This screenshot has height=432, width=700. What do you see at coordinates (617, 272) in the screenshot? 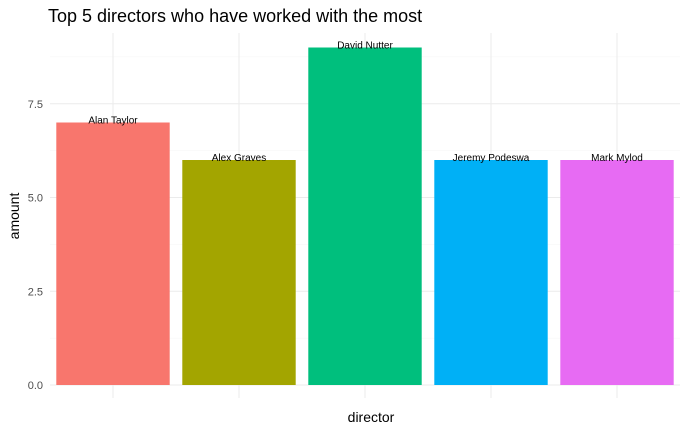
I see `bar-mark-mylod` at bounding box center [617, 272].